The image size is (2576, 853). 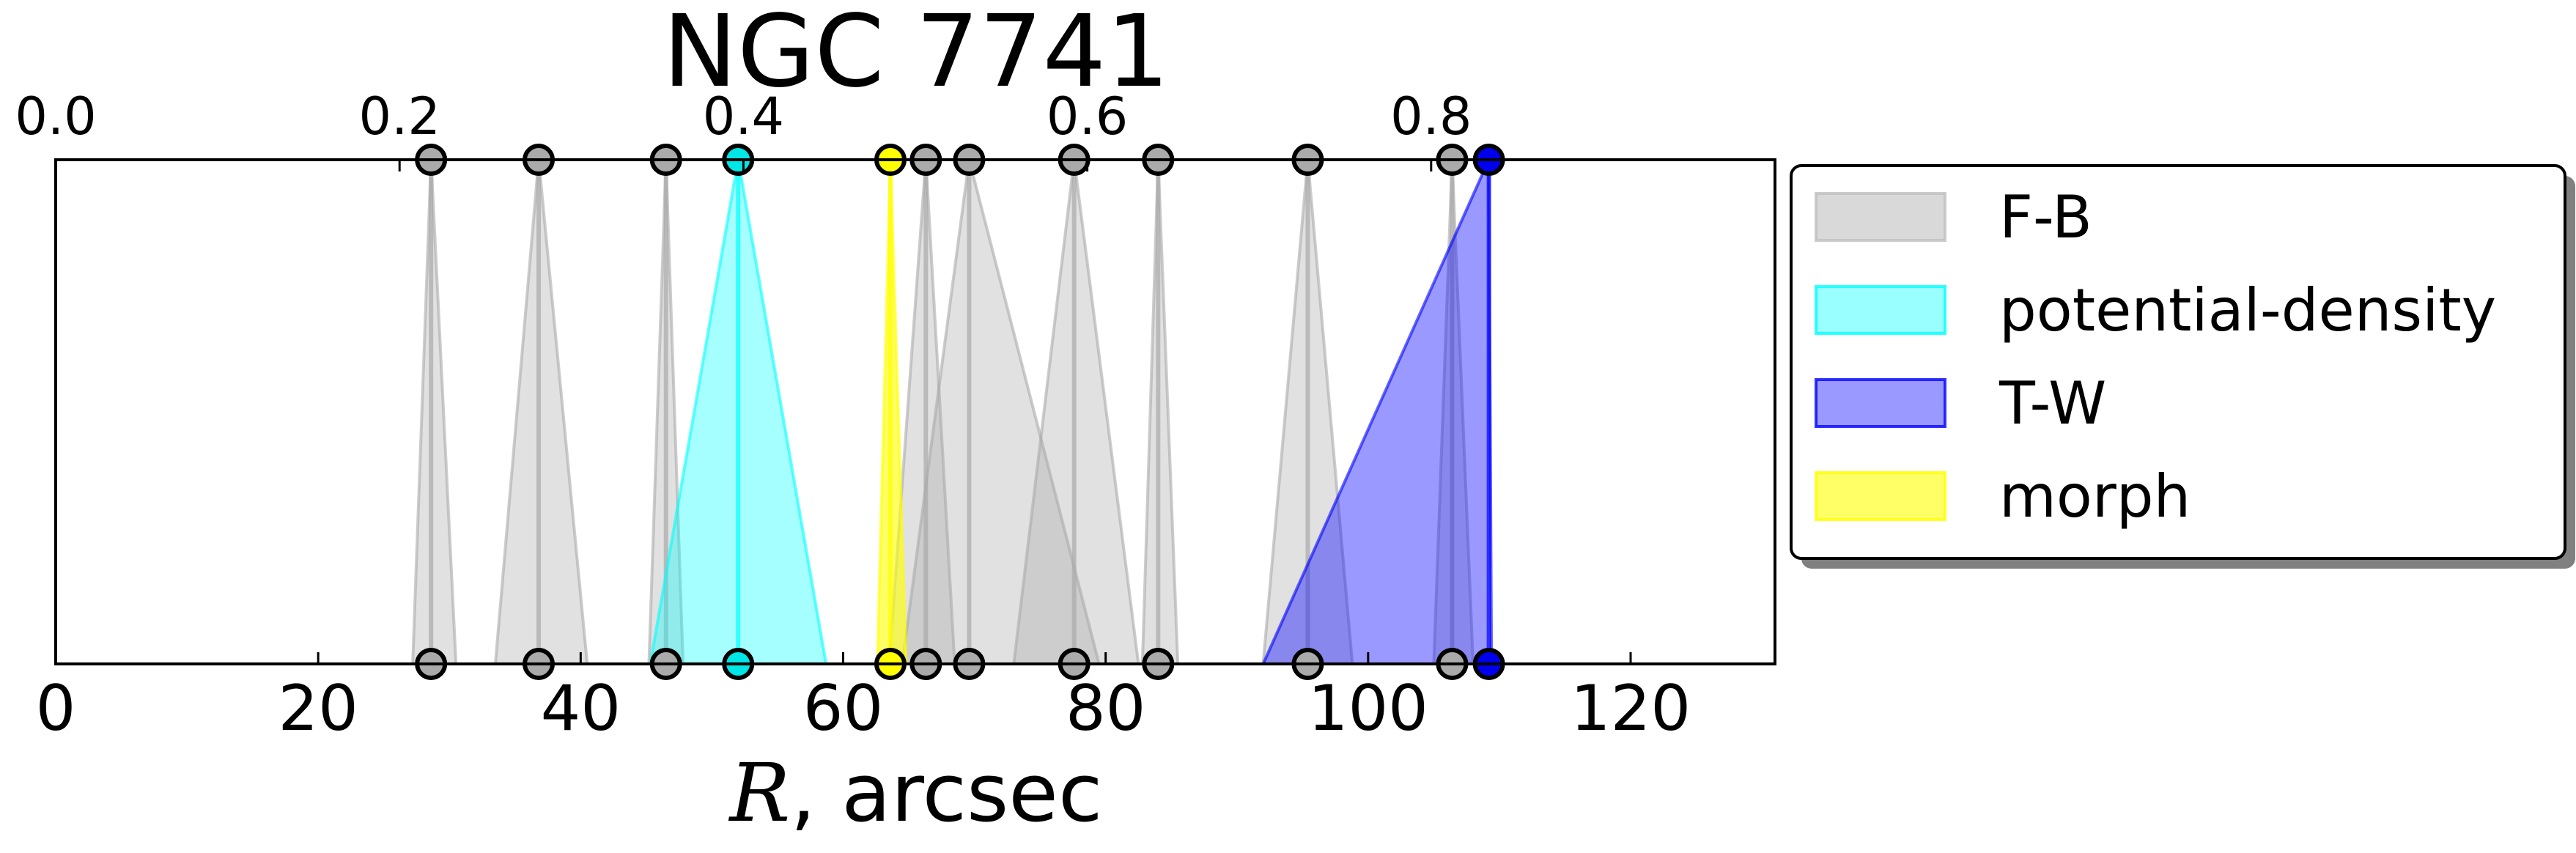 I want to click on bottom-tick-label-3: 60, so click(x=843, y=708).